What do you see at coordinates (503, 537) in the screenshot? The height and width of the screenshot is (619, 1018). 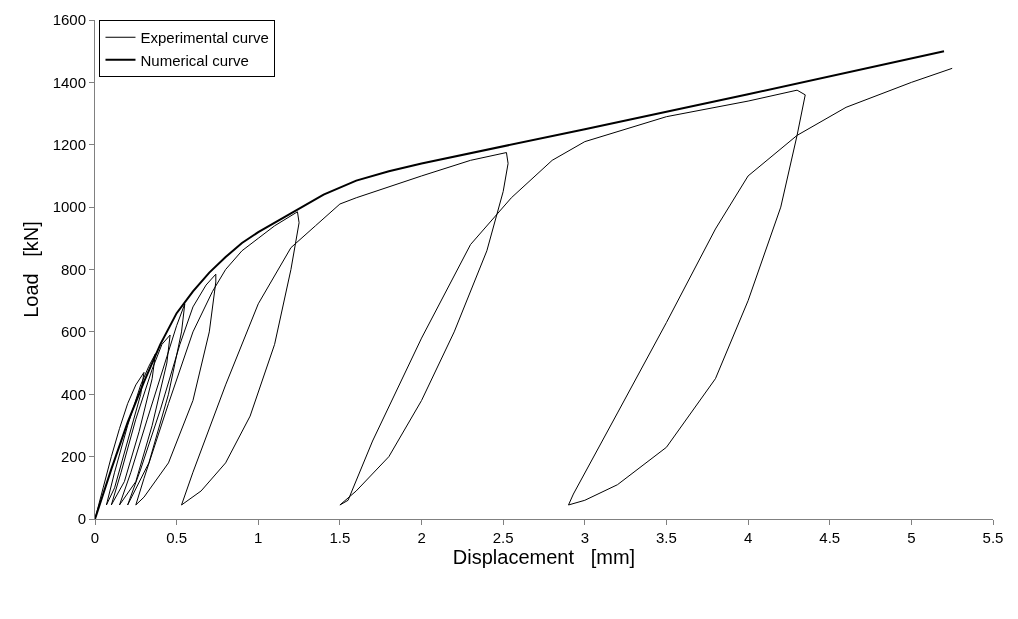 I see `x-tick-label: 2.5` at bounding box center [503, 537].